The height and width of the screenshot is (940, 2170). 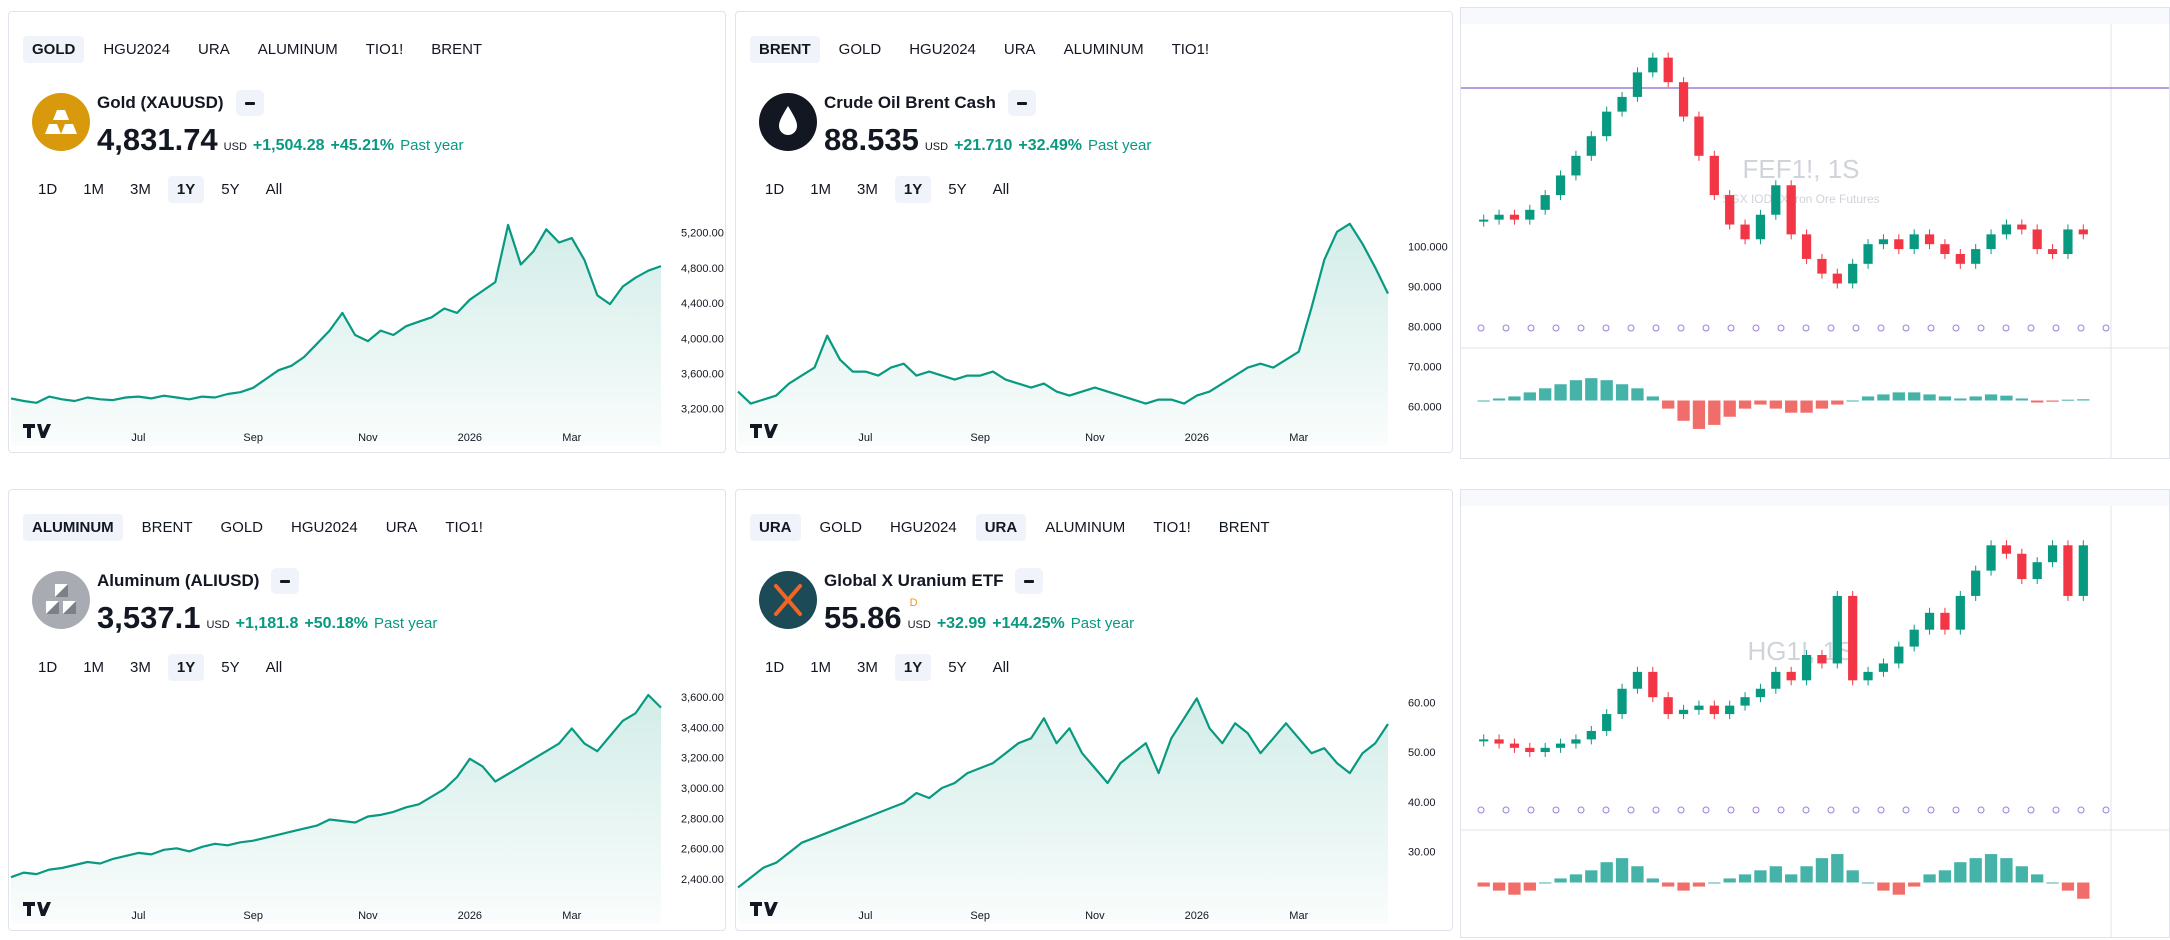 What do you see at coordinates (160, 102) in the screenshot?
I see `symbol-name: Gold (XAUUSD)` at bounding box center [160, 102].